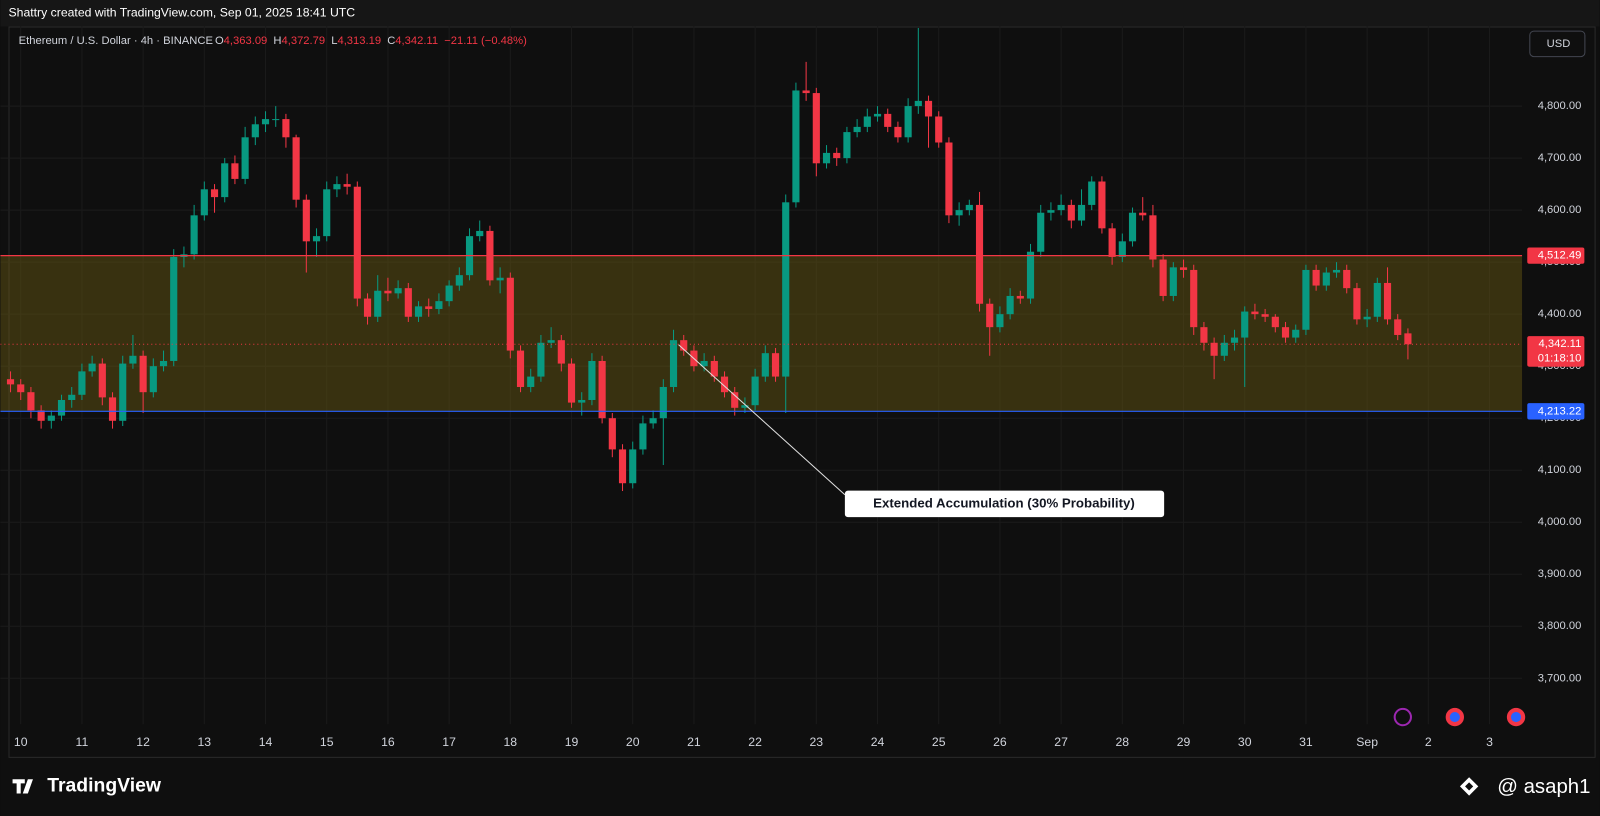 This screenshot has width=1600, height=816. What do you see at coordinates (327, 742) in the screenshot?
I see `x-tick-label: 15` at bounding box center [327, 742].